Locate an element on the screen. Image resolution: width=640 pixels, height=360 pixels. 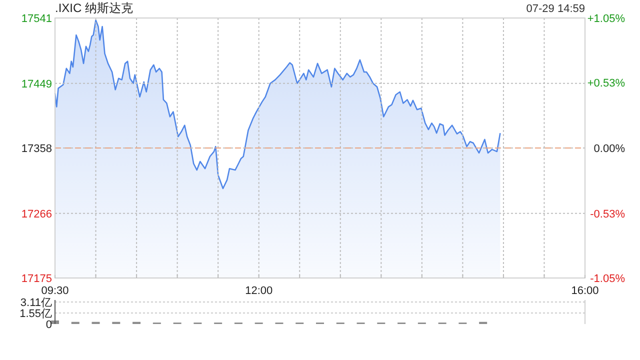
y-tick-label: 3.11亿 is located at coordinates (36, 303).